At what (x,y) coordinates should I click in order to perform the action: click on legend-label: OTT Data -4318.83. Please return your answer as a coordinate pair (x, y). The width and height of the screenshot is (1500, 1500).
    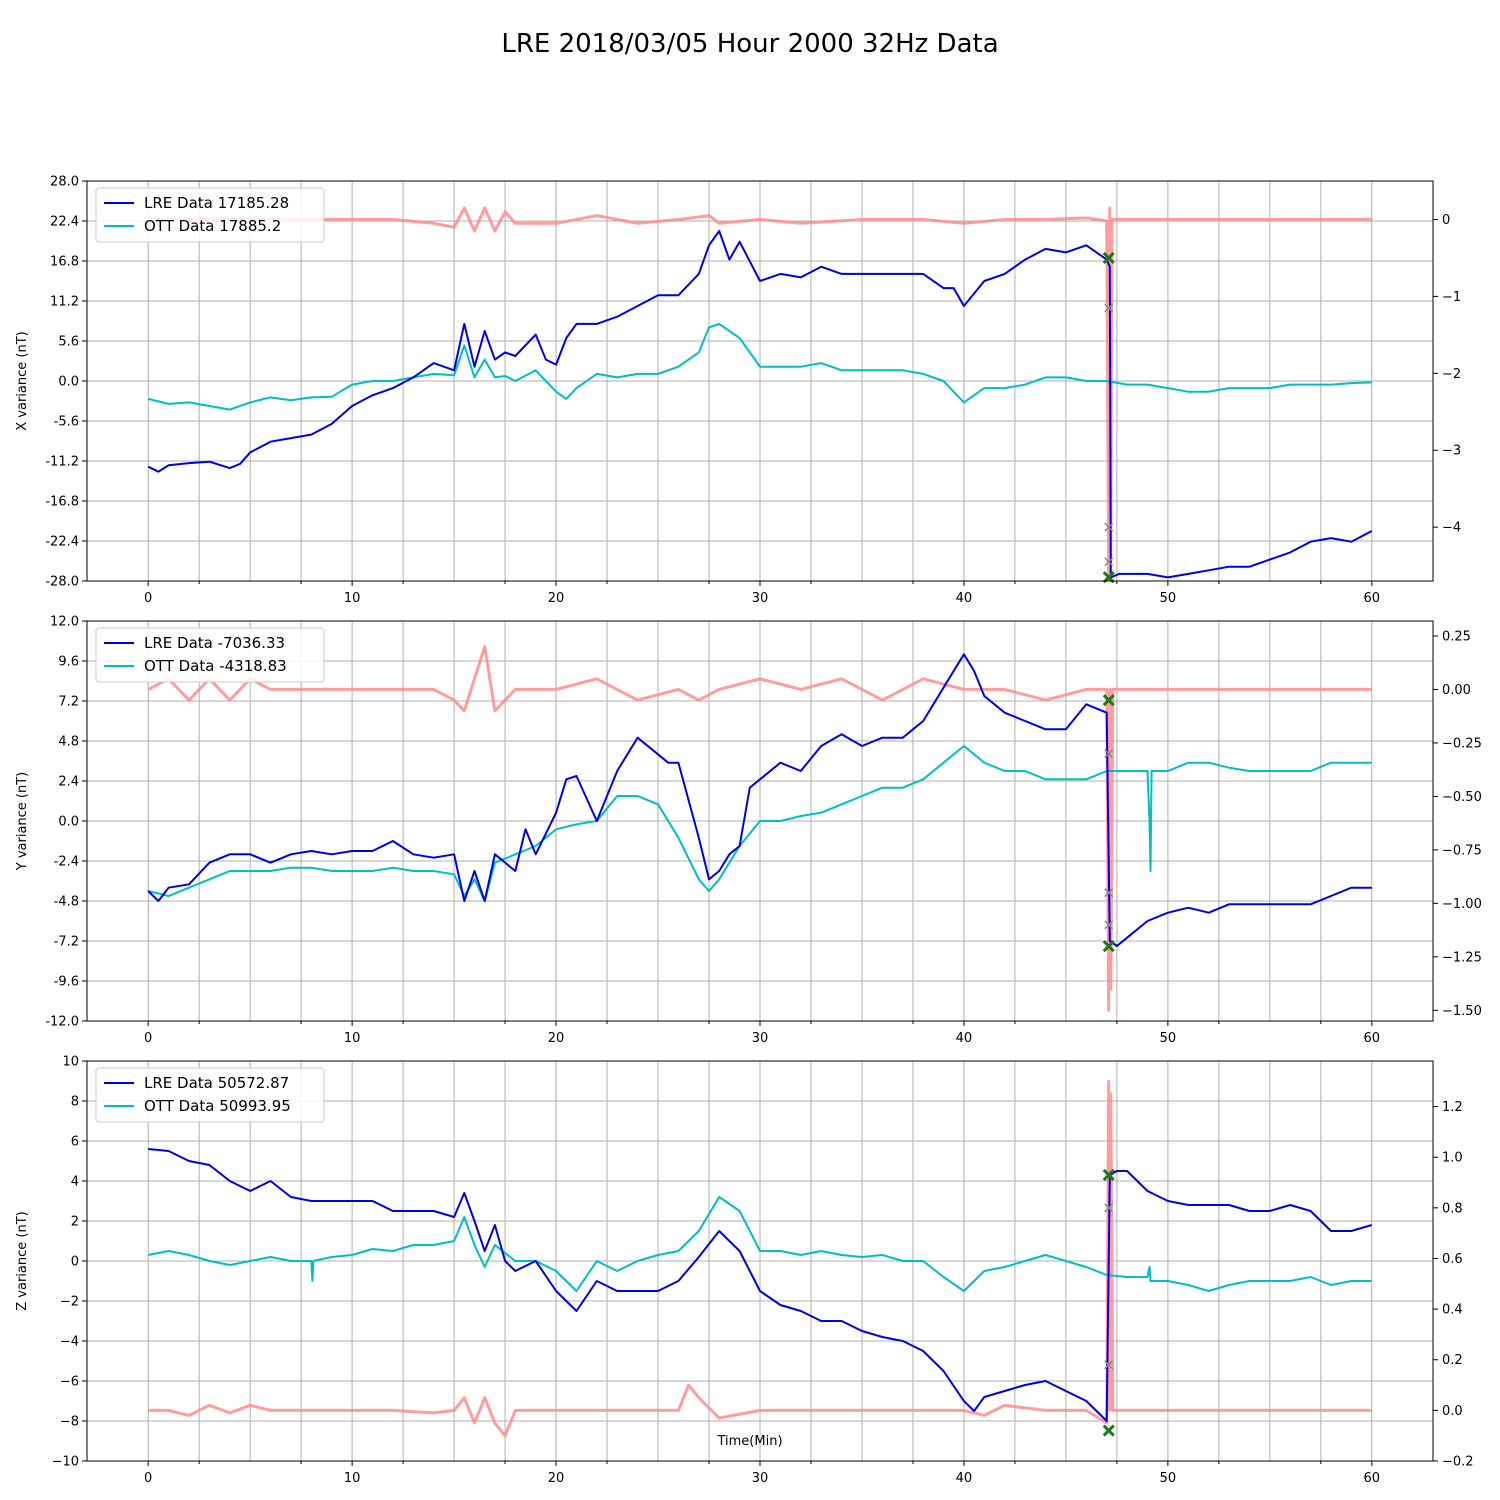
    Looking at the image, I should click on (215, 666).